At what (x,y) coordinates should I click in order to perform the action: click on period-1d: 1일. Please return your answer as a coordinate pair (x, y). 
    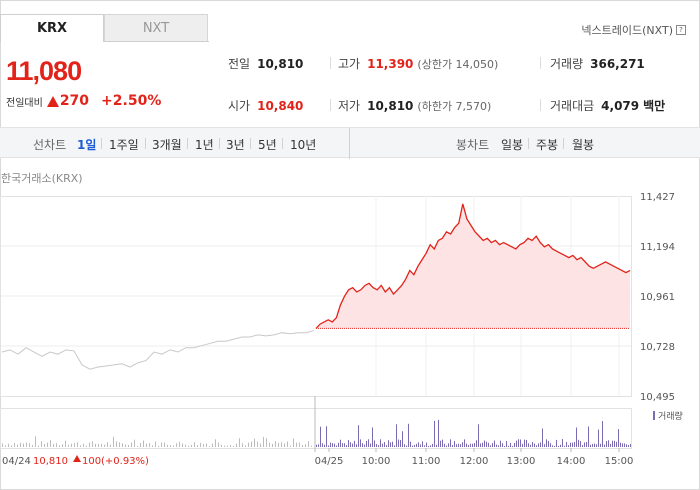
    Looking at the image, I should click on (87, 145).